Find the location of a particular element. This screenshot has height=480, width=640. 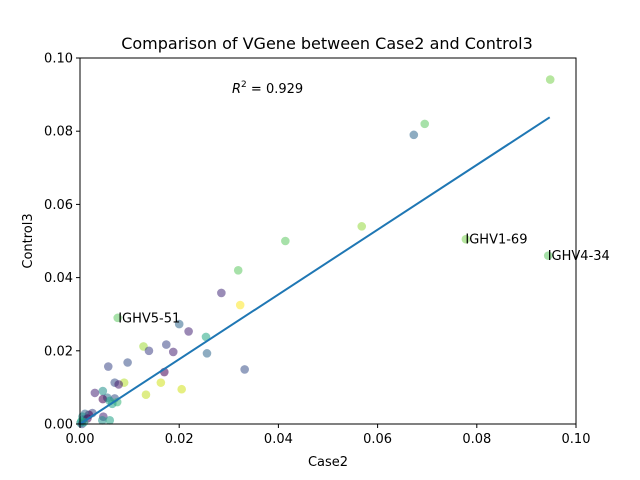

x-axis: 0.00 0.02 0.04 0.06 0.08 0.10 is located at coordinates (328, 435).